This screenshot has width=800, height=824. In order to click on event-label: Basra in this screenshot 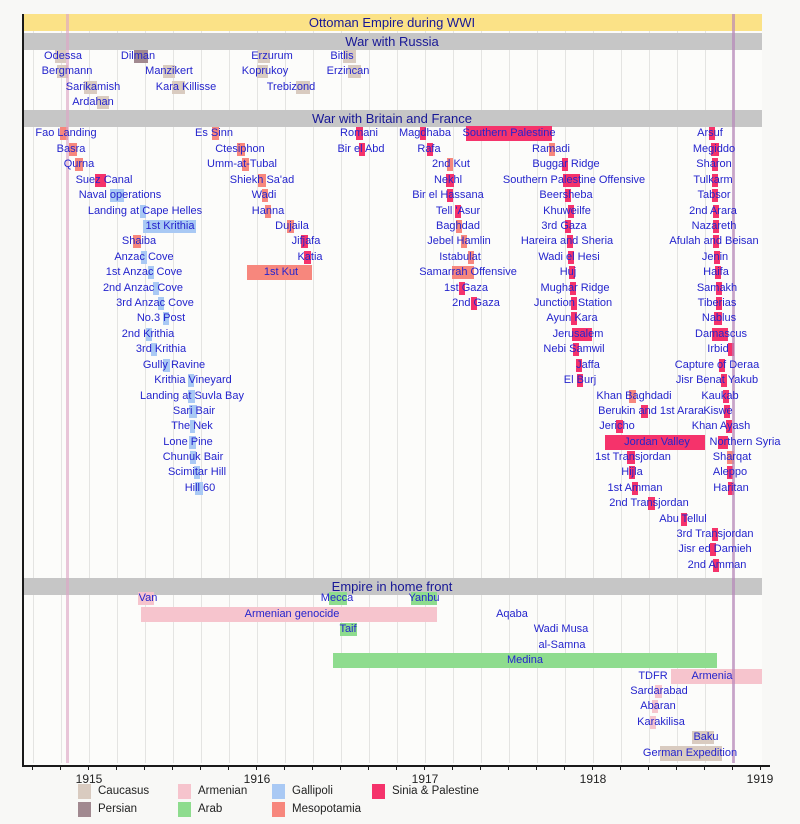, I will do `click(71, 149)`.